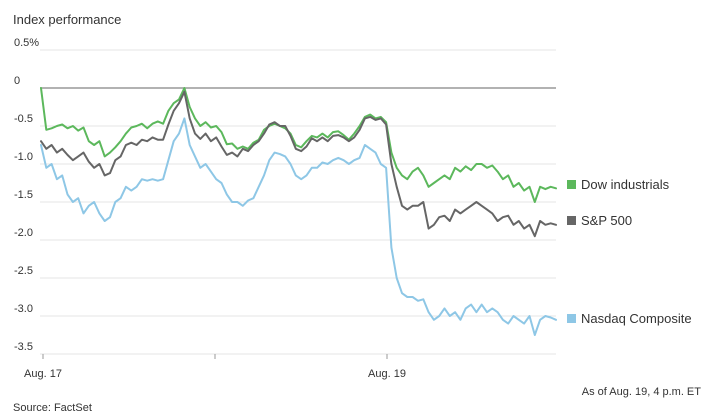  What do you see at coordinates (387, 374) in the screenshot?
I see `x-tick-label: Aug. 19` at bounding box center [387, 374].